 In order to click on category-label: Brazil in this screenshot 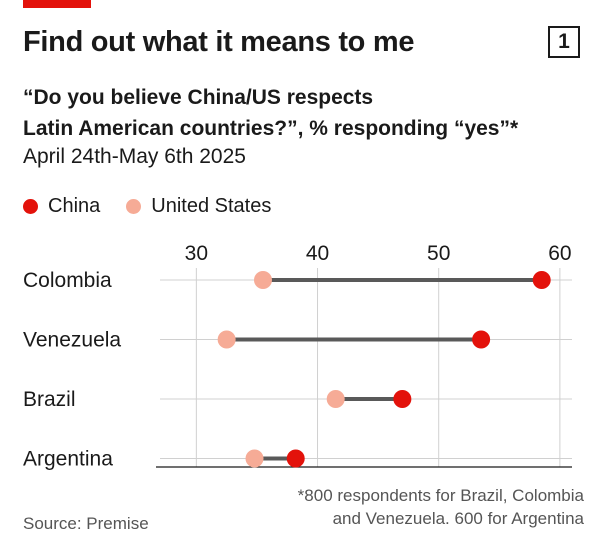, I will do `click(49, 399)`.